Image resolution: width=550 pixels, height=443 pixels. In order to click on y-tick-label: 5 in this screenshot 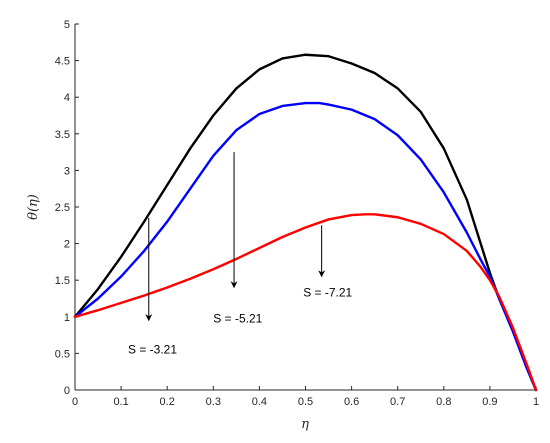, I will do `click(67, 25)`.